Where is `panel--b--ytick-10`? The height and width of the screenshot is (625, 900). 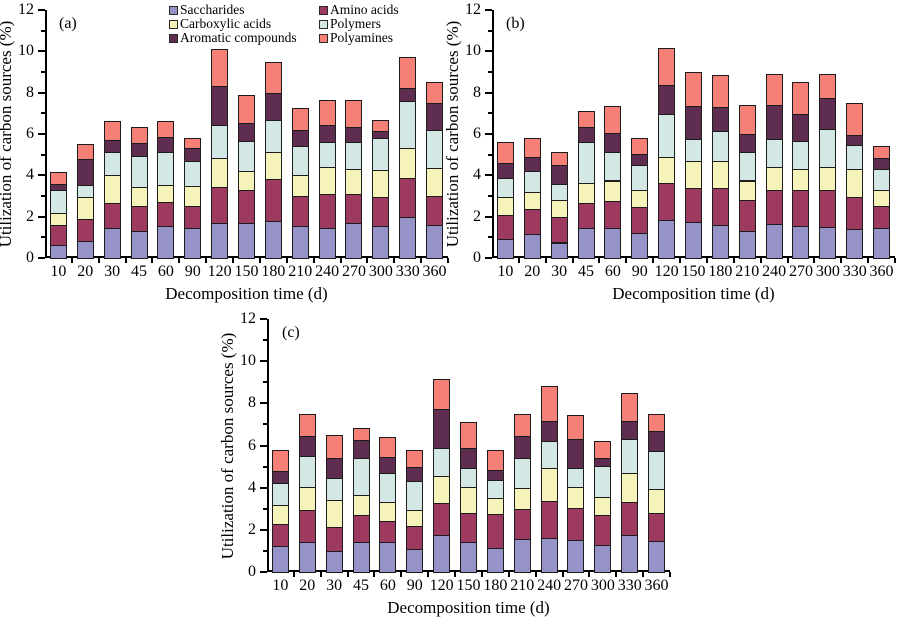
panel--b--ytick-10 is located at coordinates (488, 51).